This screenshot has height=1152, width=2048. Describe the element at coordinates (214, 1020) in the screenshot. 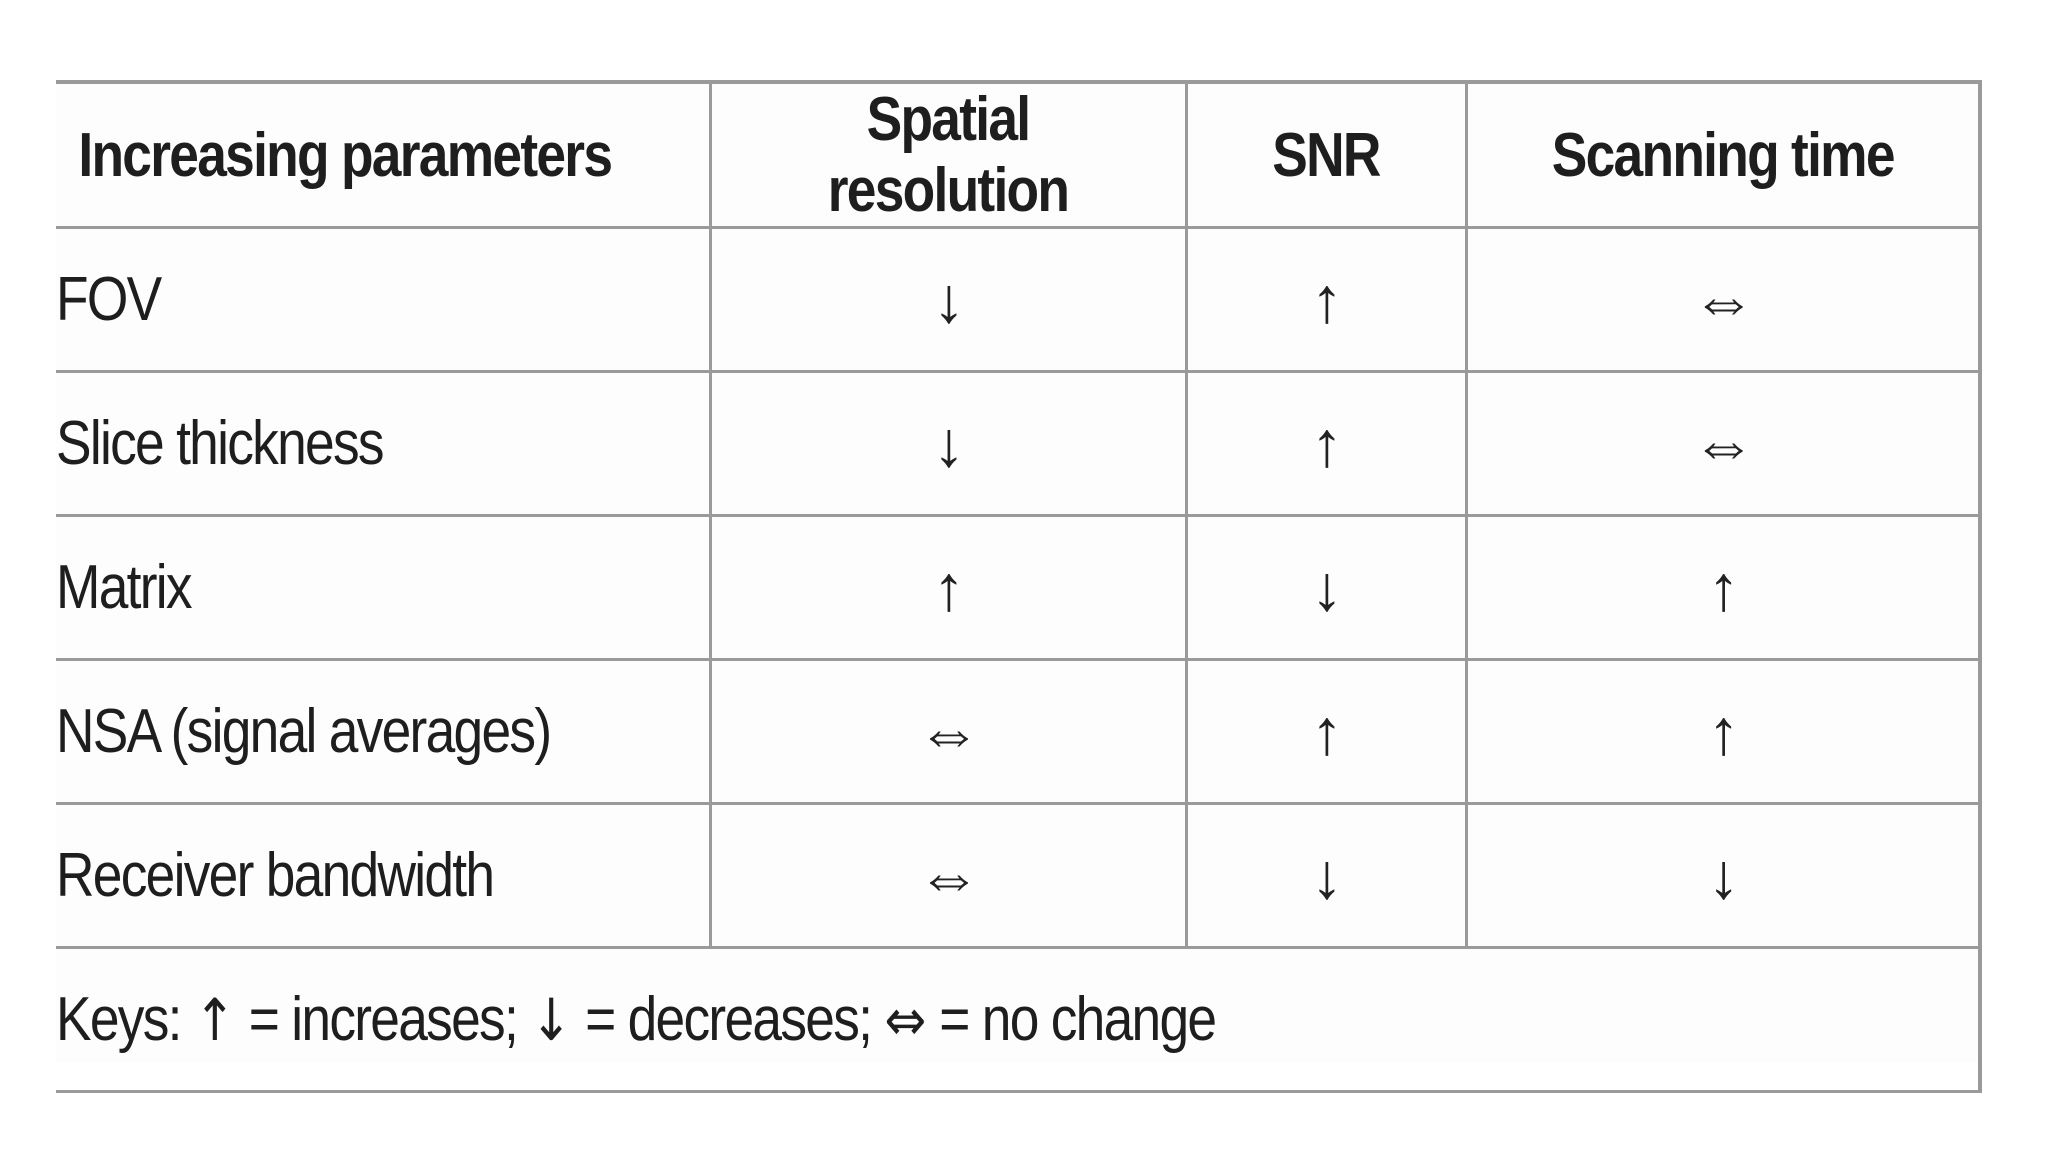

I see `up-arrow-icon: ↑` at that location.